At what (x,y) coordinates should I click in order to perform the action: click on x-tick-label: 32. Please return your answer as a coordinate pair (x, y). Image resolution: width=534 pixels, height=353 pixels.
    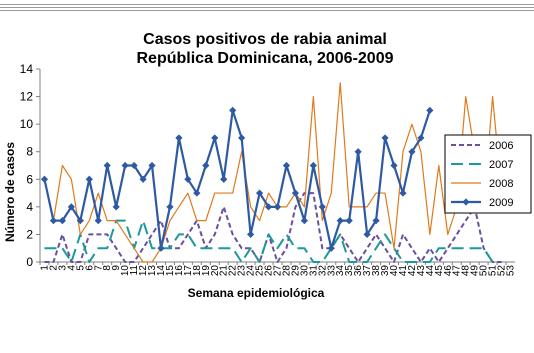
    Looking at the image, I should click on (322, 271).